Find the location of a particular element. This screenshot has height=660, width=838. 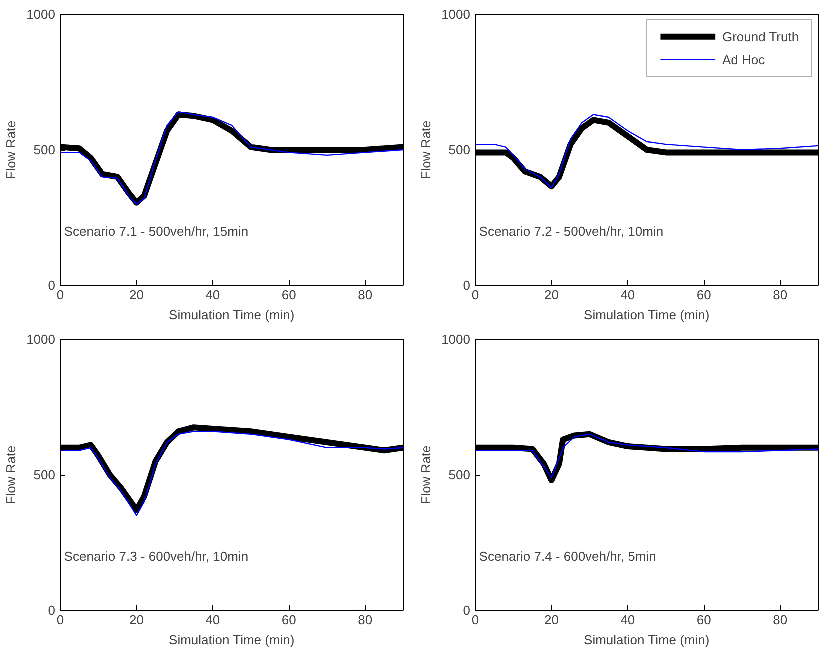

annotation: Scenario 7.1 - 500veh/hr, 15min is located at coordinates (156, 231).